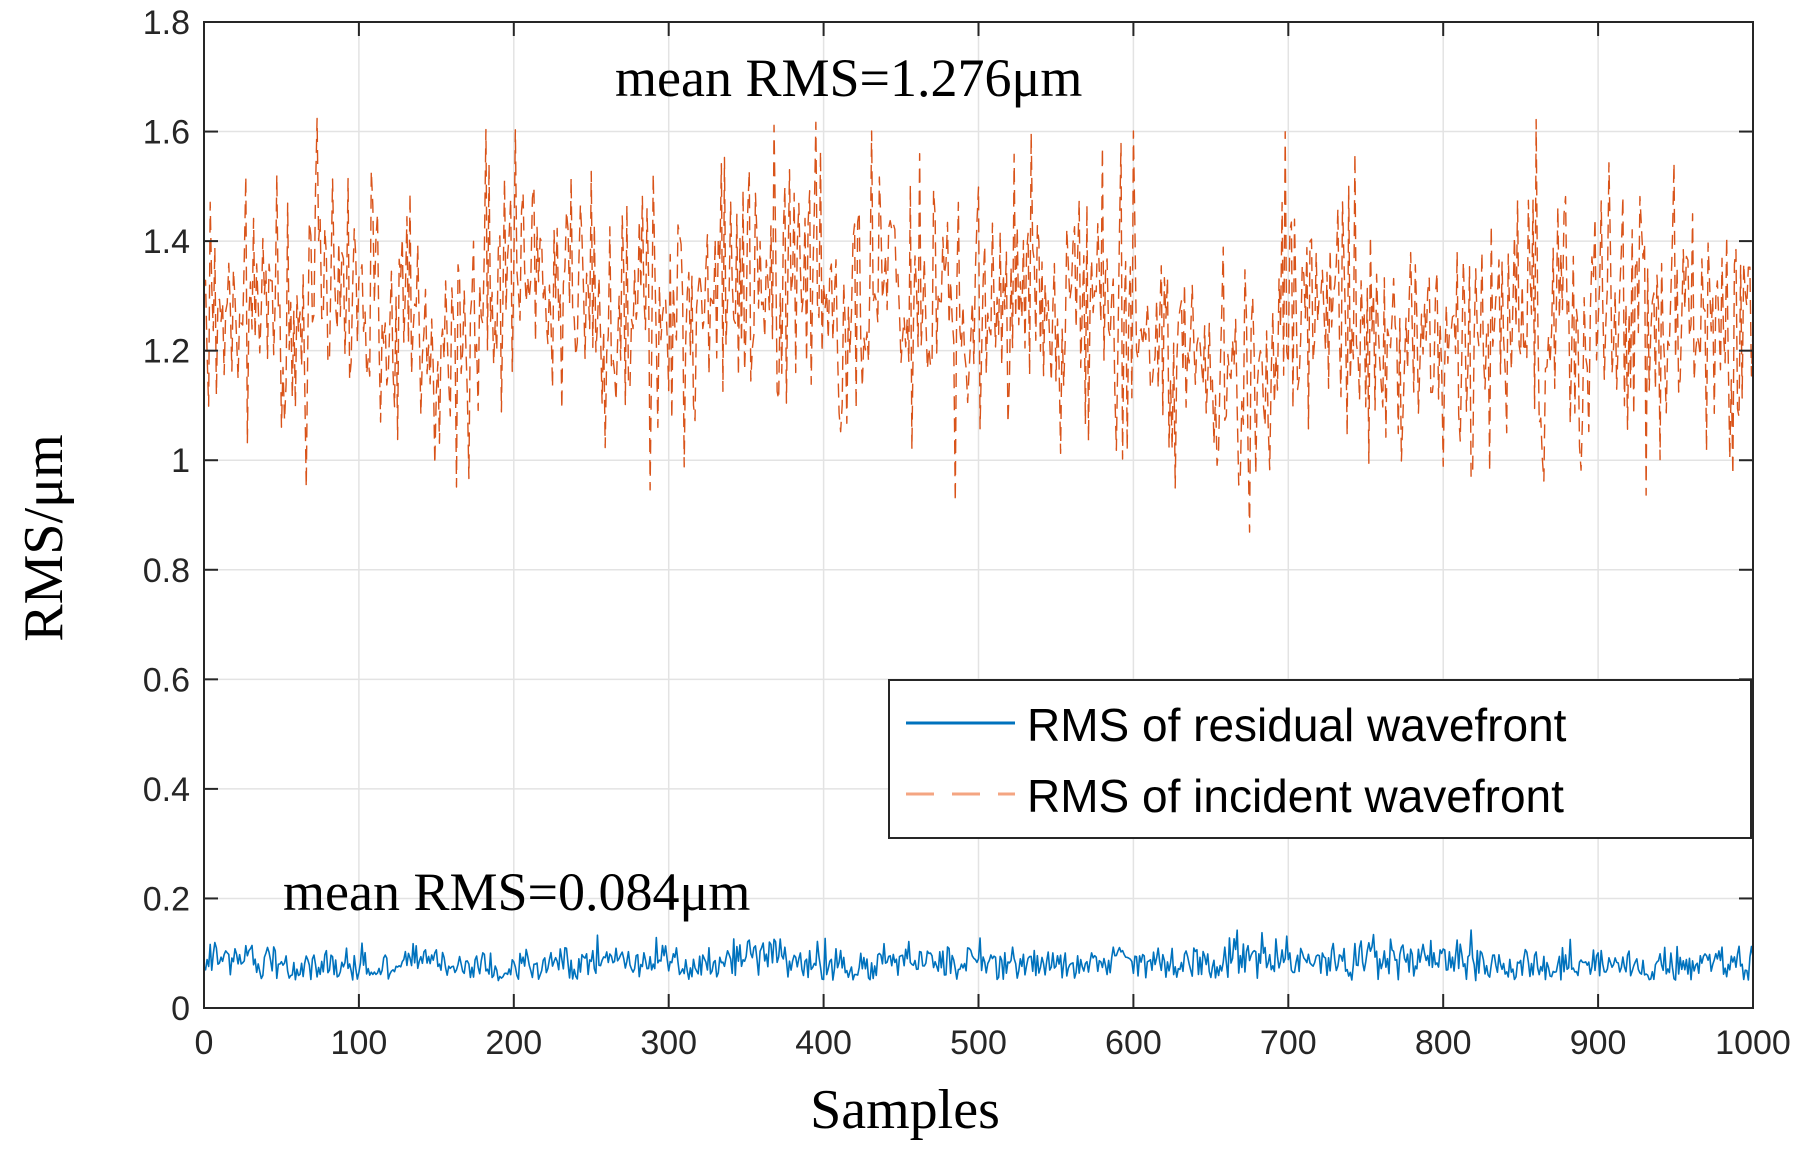  Describe the element at coordinates (166, 352) in the screenshot. I see `y-tick-label: 1.2` at that location.